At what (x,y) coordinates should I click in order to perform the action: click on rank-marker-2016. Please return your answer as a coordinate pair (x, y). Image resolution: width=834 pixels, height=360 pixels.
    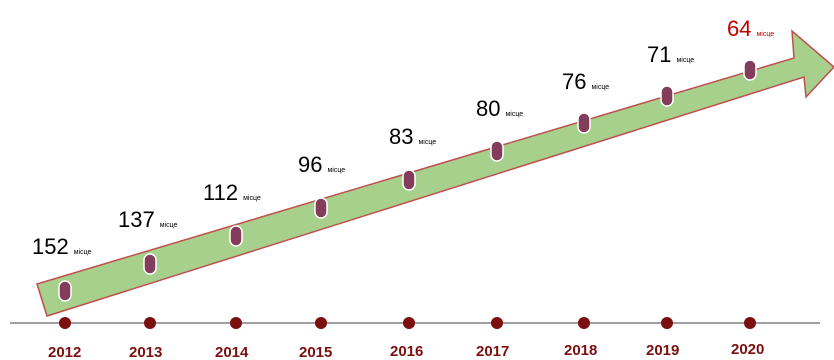
    Looking at the image, I should click on (409, 180).